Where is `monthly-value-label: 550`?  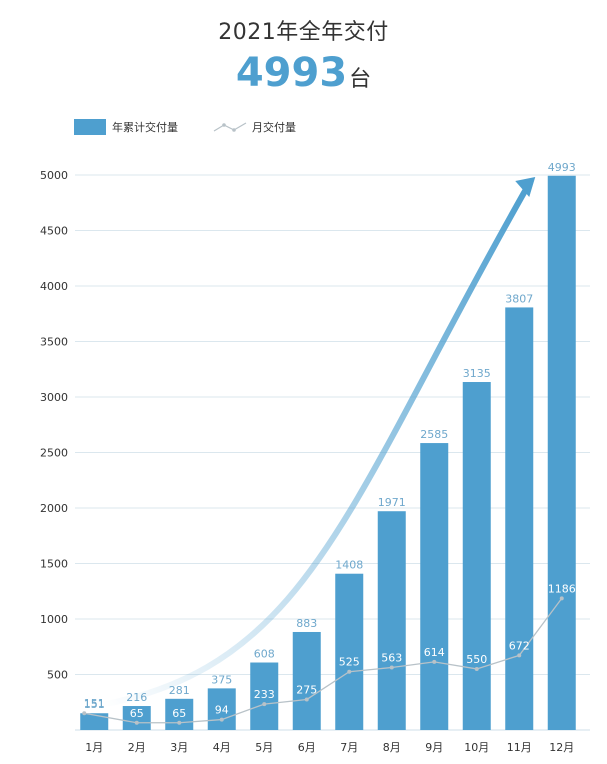
monthly-value-label: 550 is located at coordinates (476, 659).